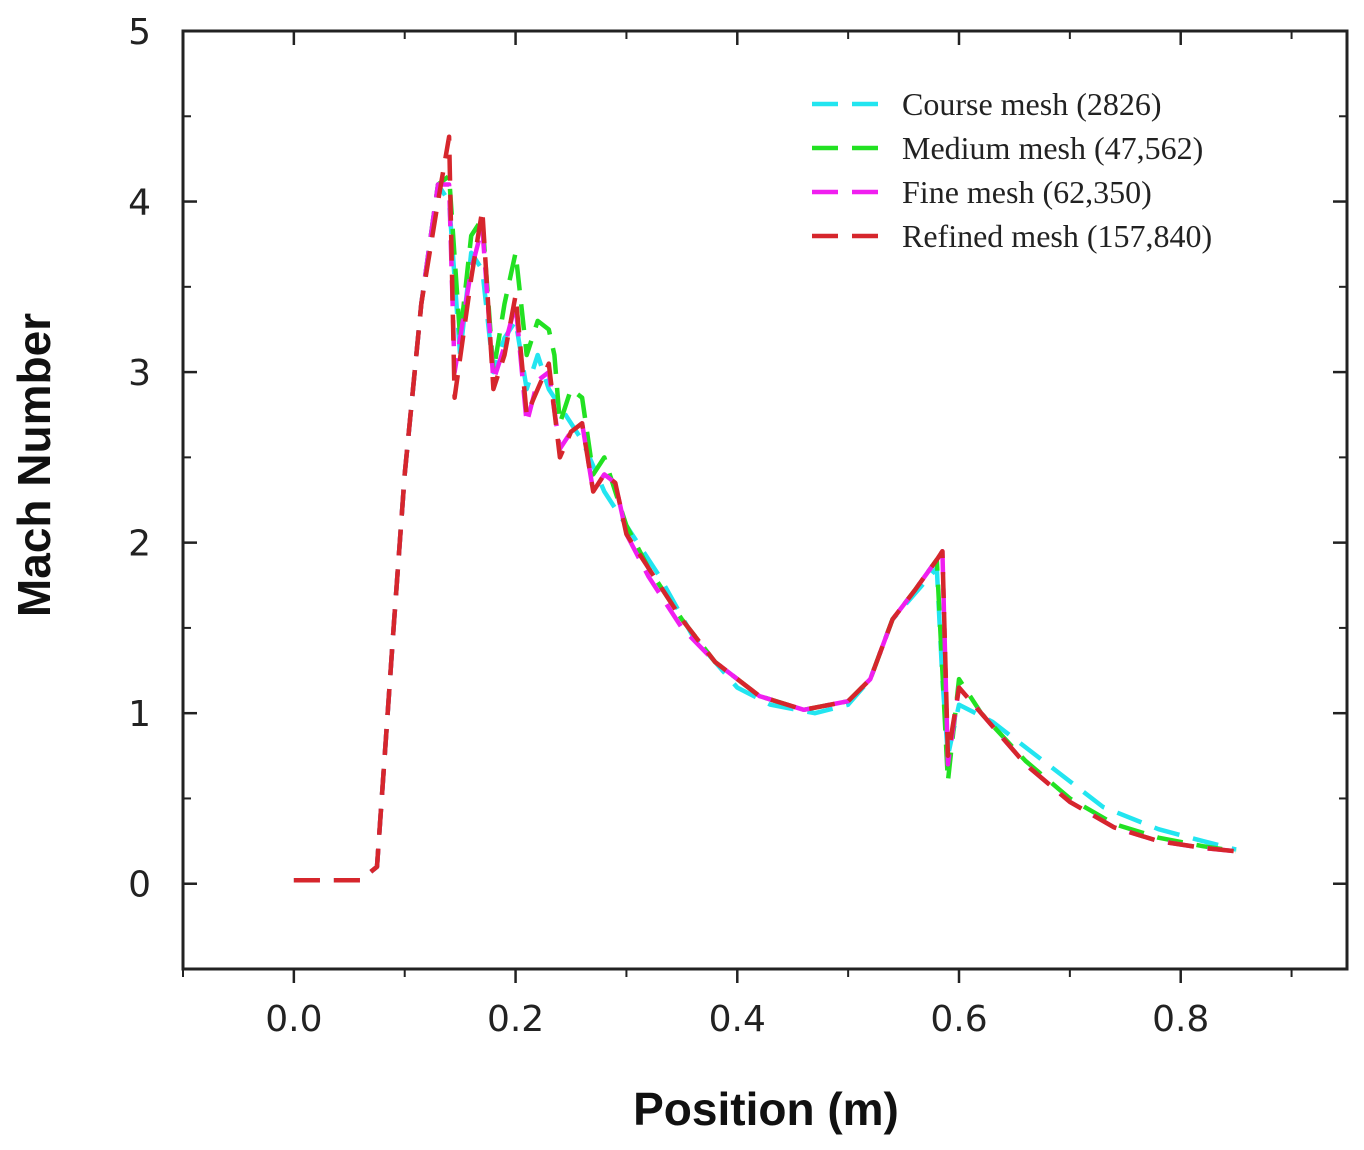  Describe the element at coordinates (958, 1019) in the screenshot. I see `x-tick-label: 0.6` at that location.